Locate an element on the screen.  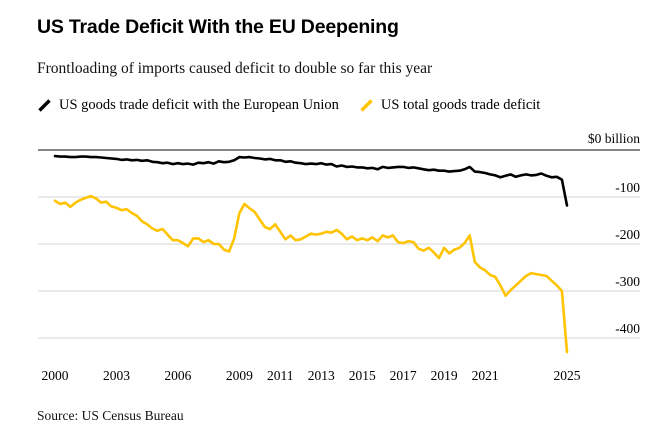
series-line-eu is located at coordinates (311, 180).